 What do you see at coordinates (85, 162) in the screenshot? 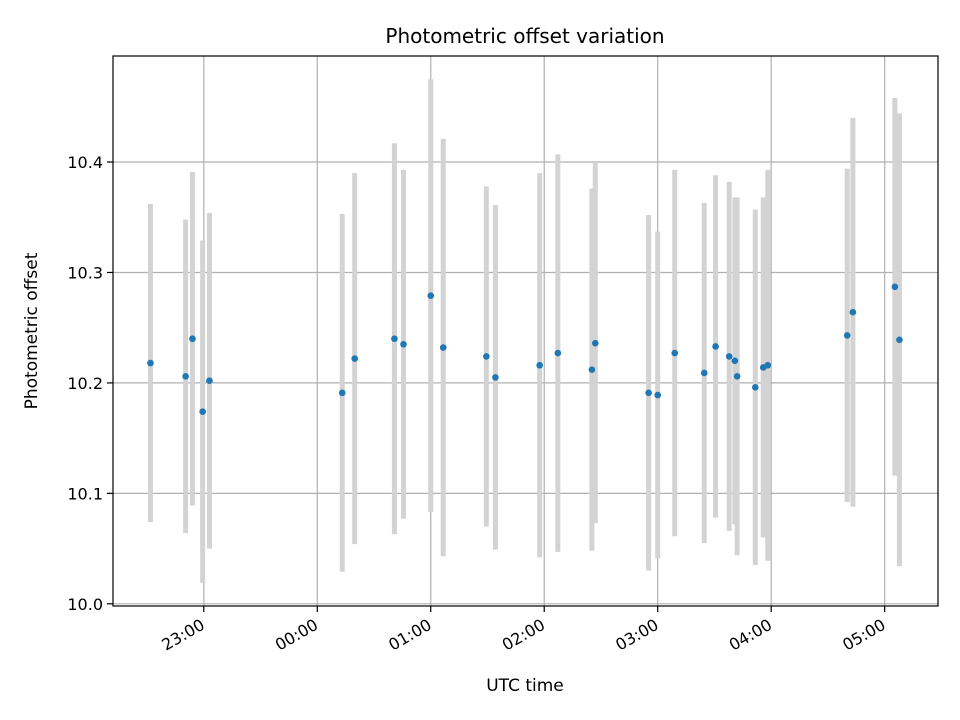
I see `y-tick-label: 10.4` at bounding box center [85, 162].